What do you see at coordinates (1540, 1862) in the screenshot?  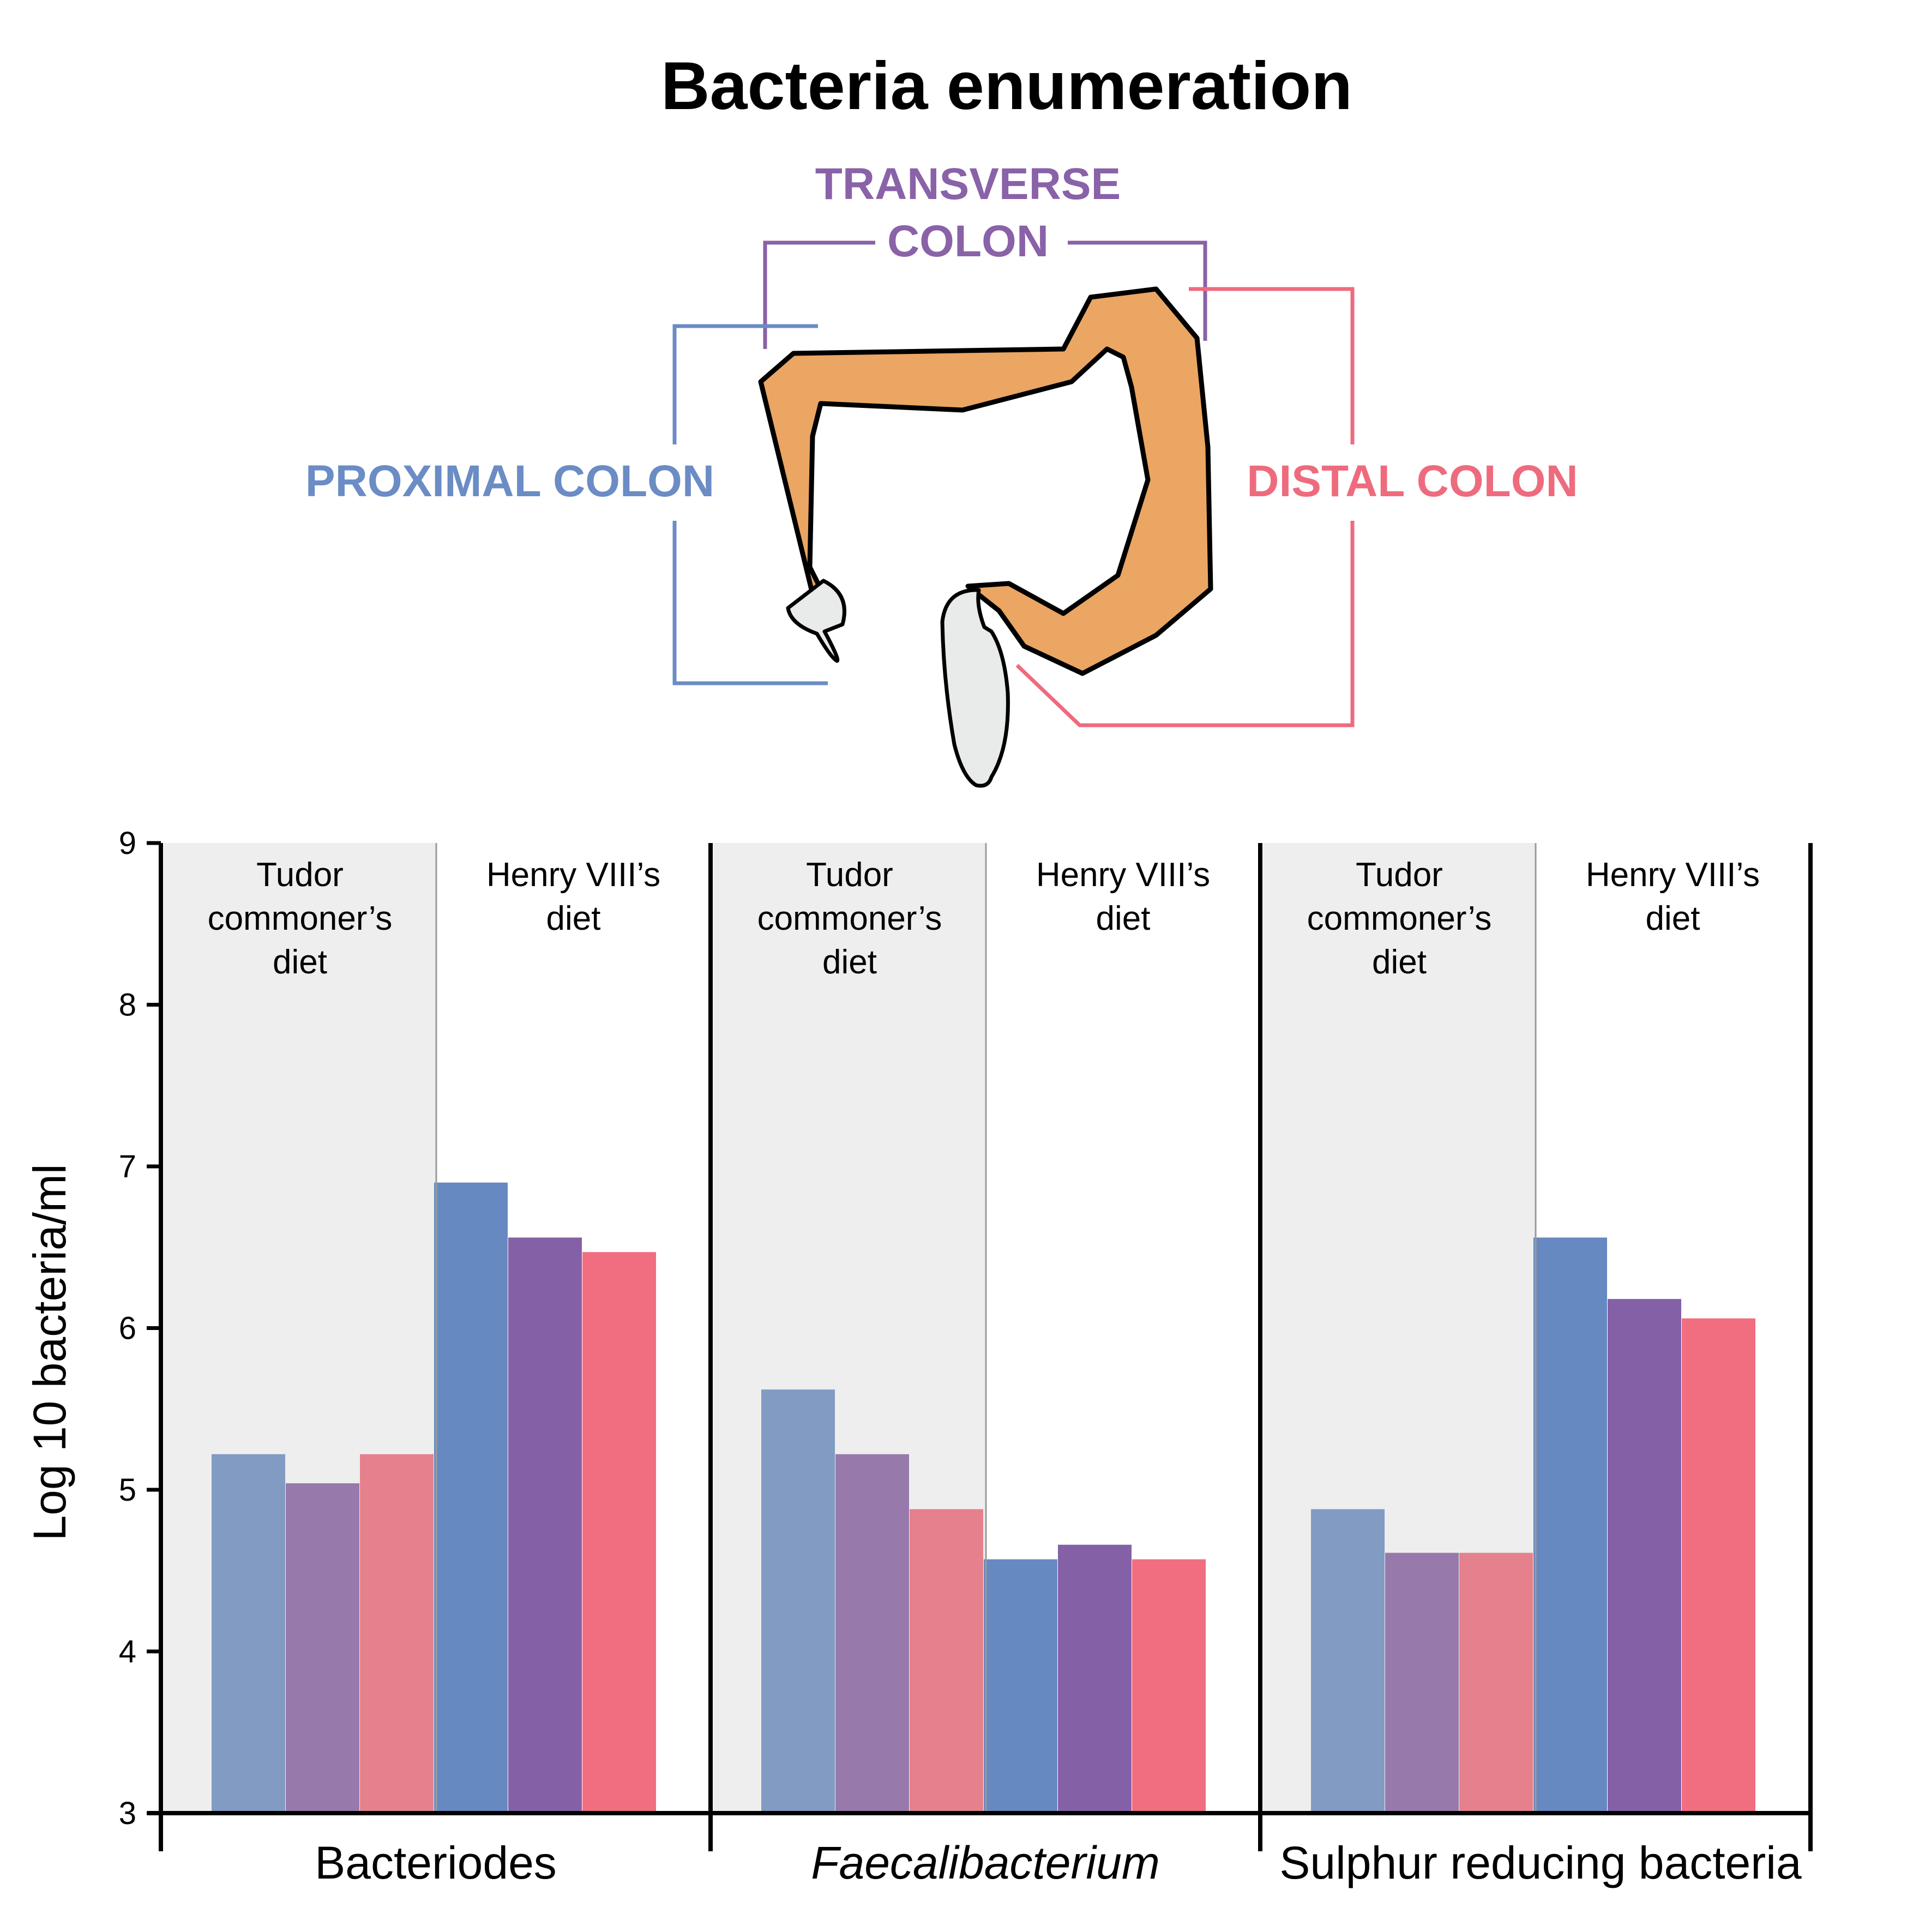 I see `group-label: Sulphur reducing bacteria` at bounding box center [1540, 1862].